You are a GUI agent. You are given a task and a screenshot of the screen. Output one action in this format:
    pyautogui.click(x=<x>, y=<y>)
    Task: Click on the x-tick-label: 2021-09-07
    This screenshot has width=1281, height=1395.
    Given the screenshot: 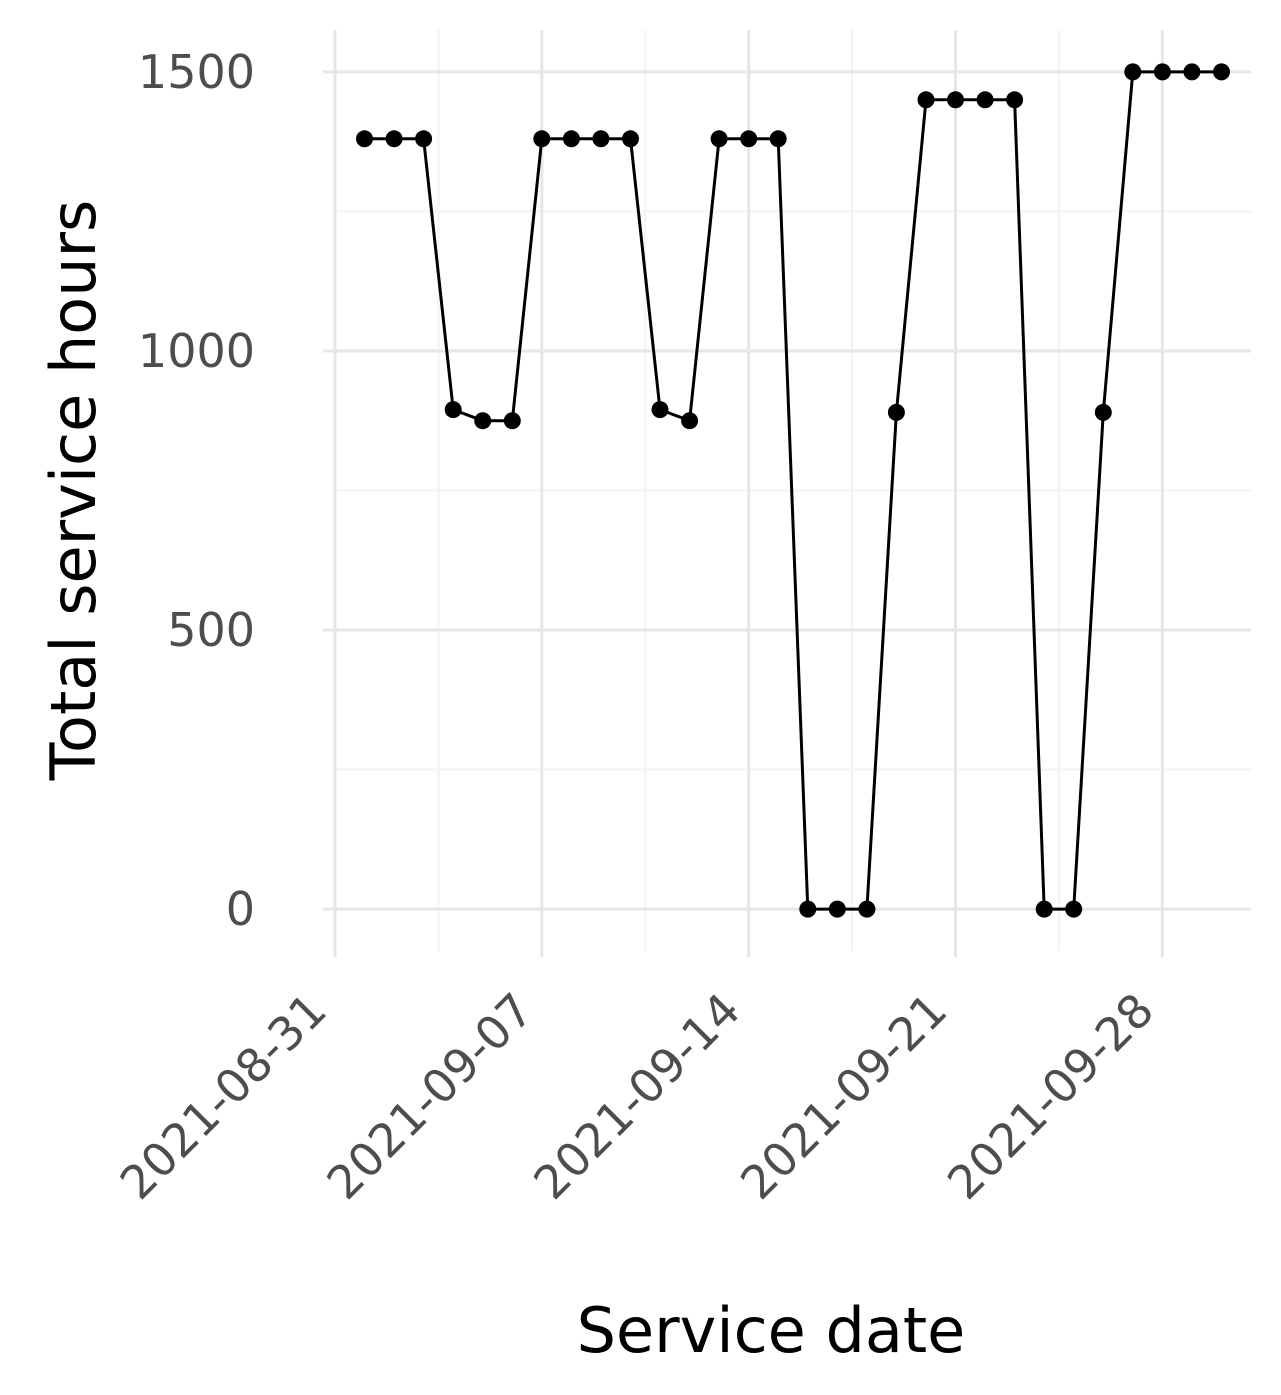 What is the action you would take?
    pyautogui.click(x=429, y=1096)
    